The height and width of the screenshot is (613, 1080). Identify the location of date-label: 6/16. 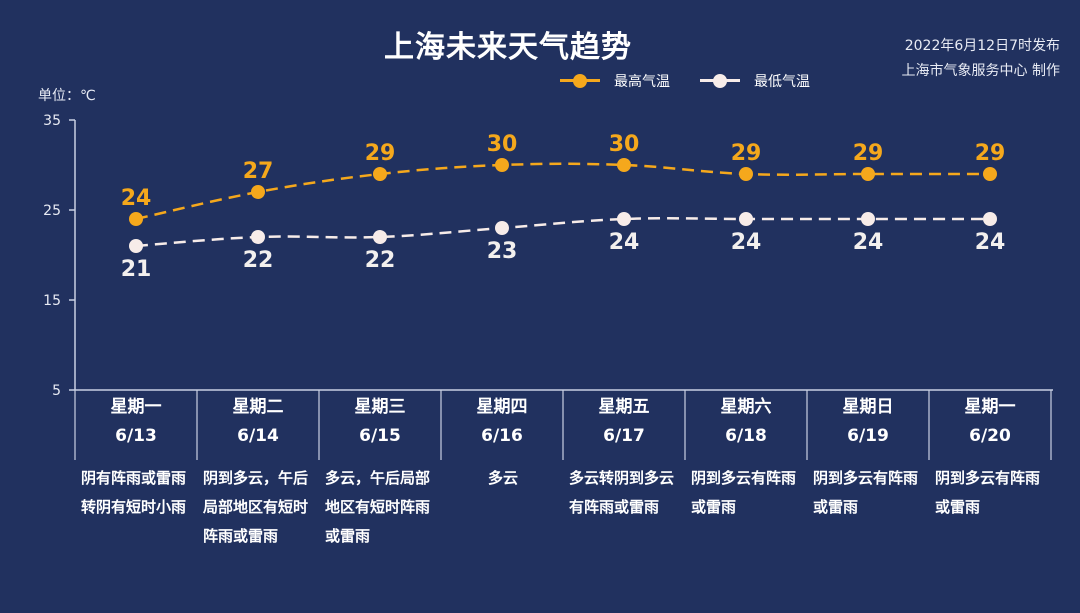
(502, 436).